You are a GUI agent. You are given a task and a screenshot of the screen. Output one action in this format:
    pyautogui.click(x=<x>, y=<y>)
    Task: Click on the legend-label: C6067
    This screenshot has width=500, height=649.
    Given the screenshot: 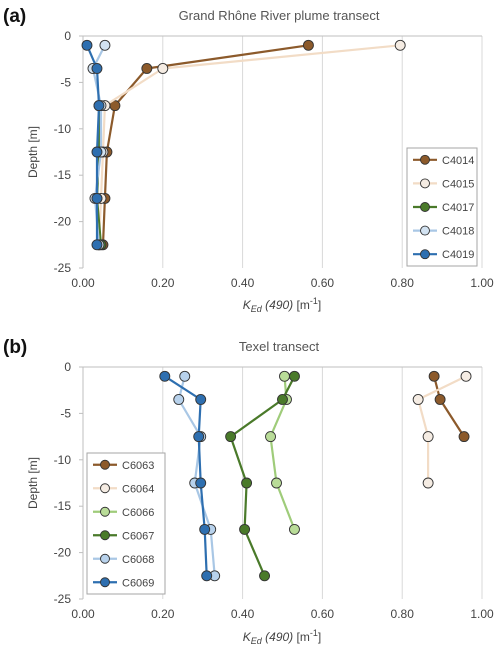 What is the action you would take?
    pyautogui.click(x=138, y=536)
    